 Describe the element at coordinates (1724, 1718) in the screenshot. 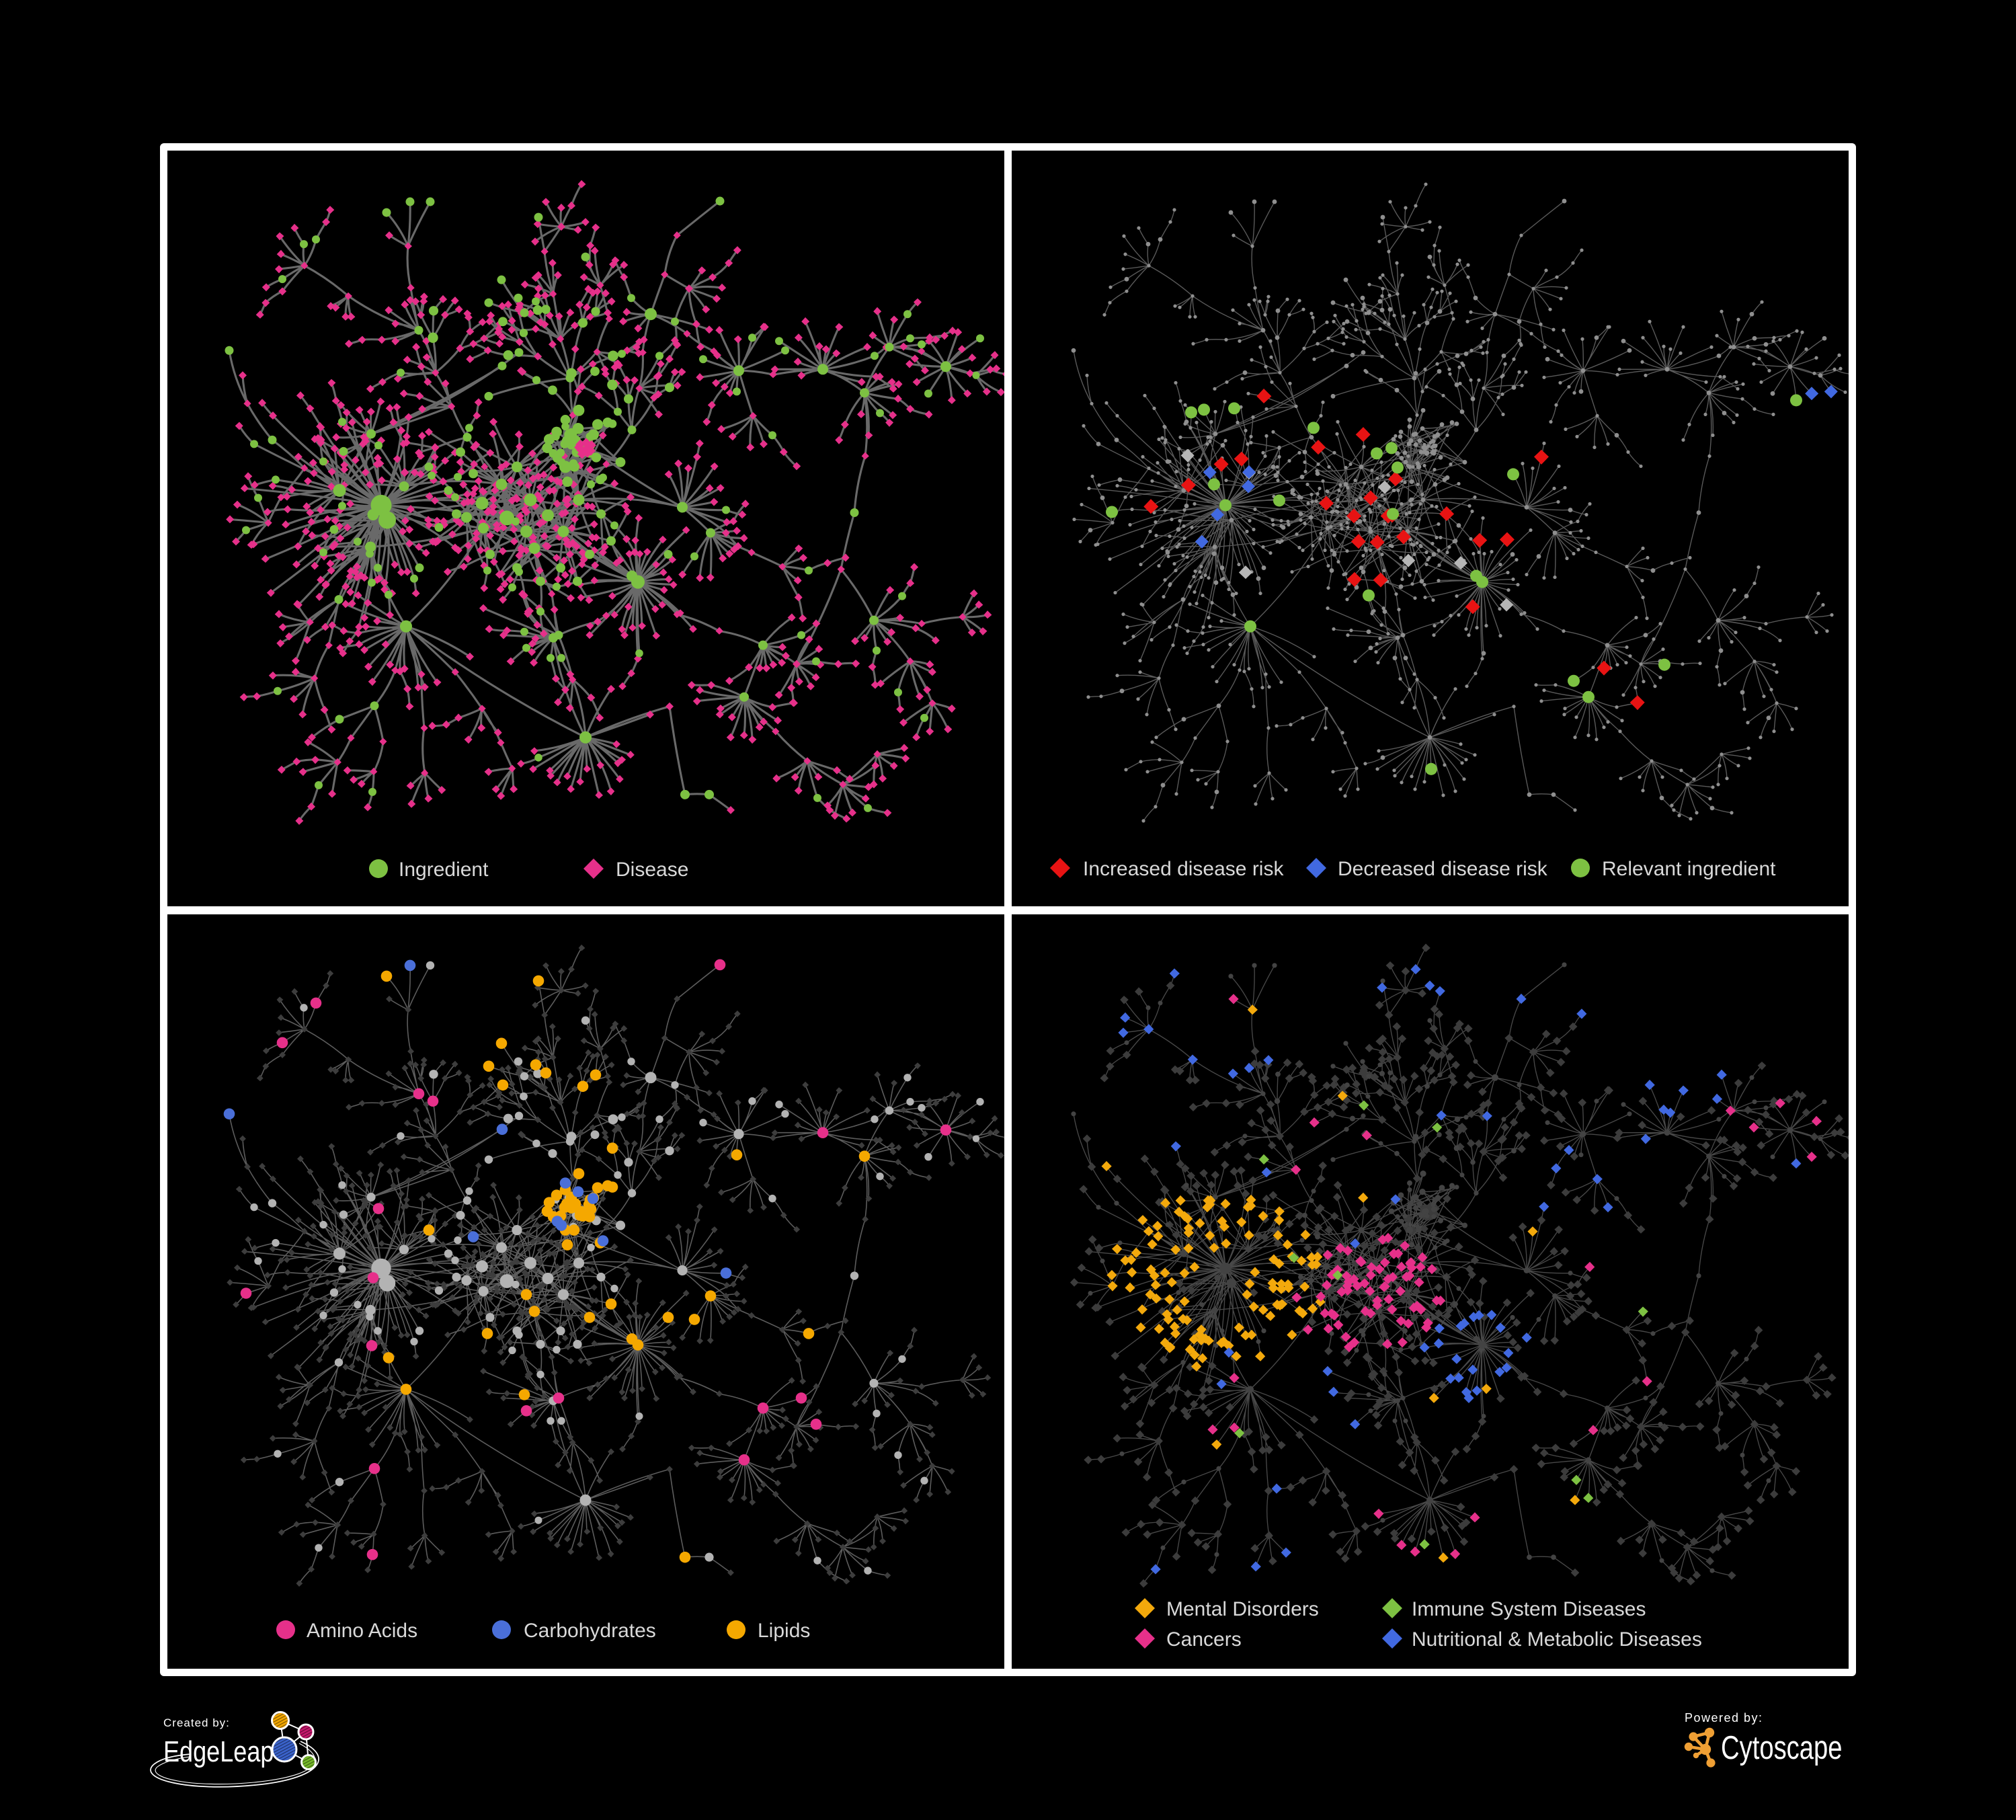

I see `svg-text: Powered by:` at that location.